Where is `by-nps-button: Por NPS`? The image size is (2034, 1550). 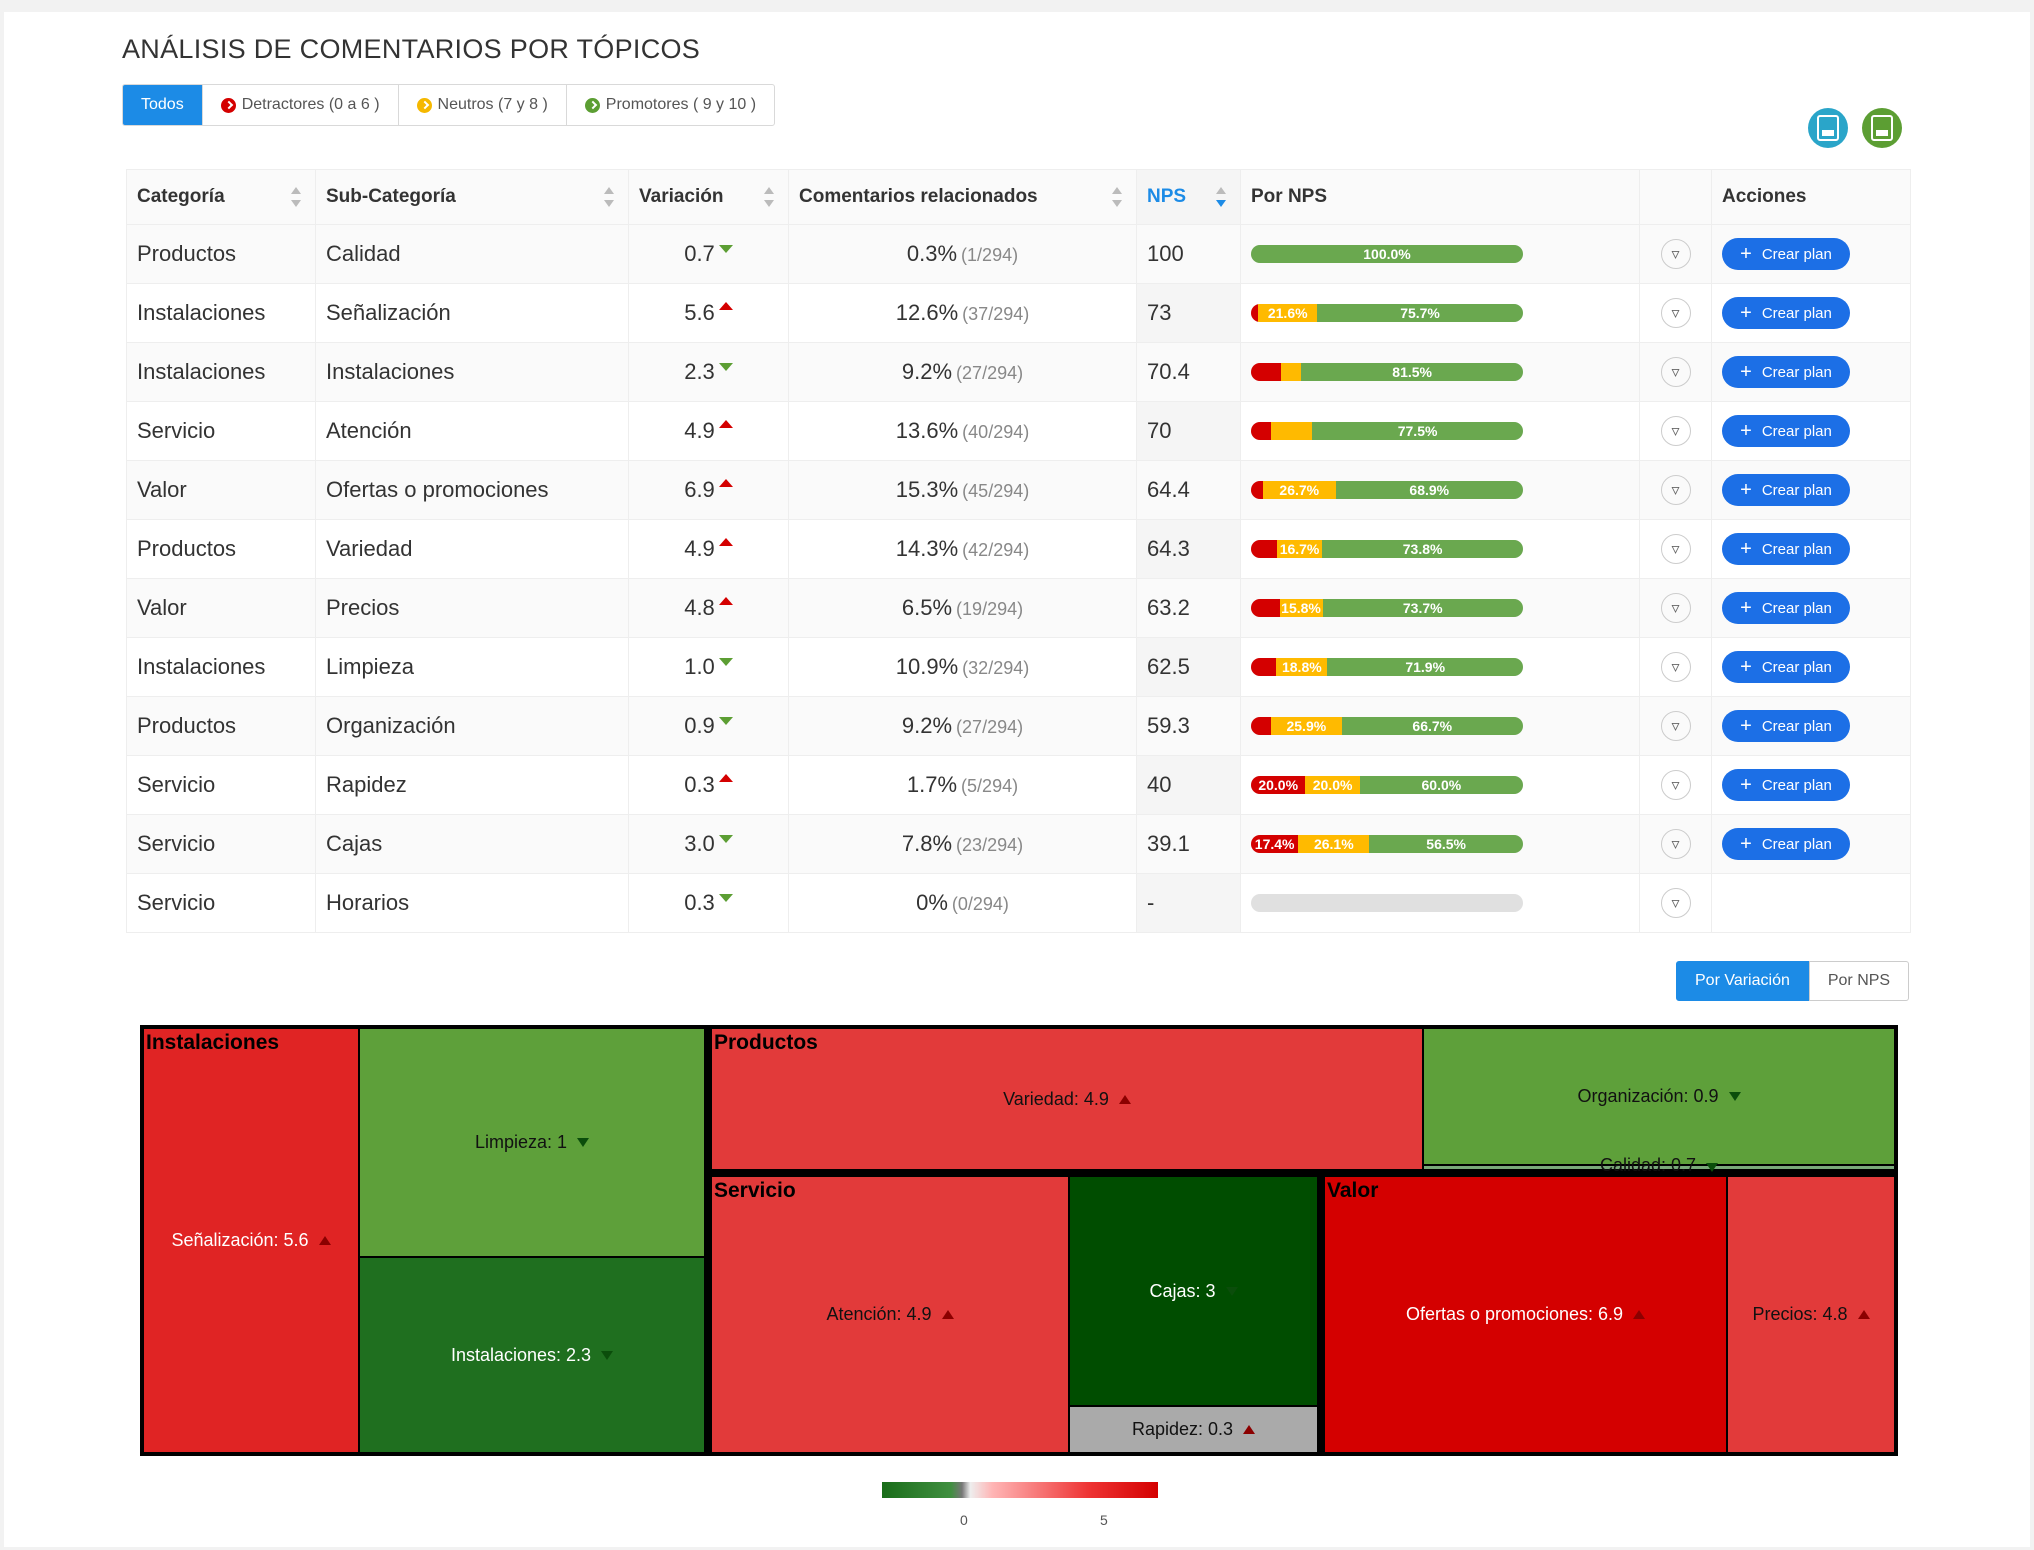 by-nps-button: Por NPS is located at coordinates (1859, 981).